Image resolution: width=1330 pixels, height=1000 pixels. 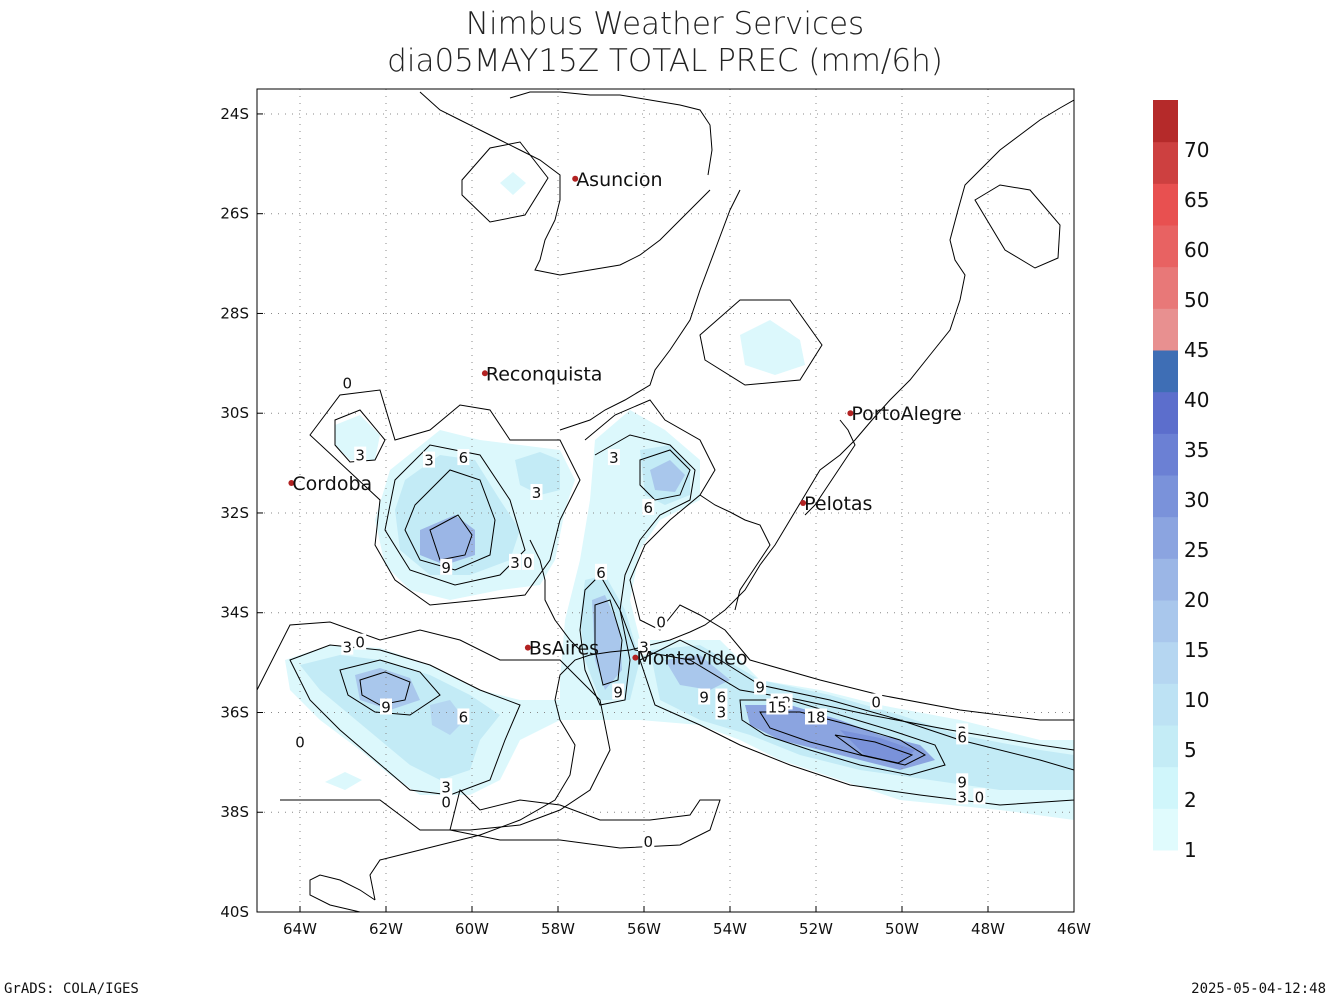 What do you see at coordinates (1258, 989) in the screenshot?
I see `footer-timestamp: 2025-05-04-12:48` at bounding box center [1258, 989].